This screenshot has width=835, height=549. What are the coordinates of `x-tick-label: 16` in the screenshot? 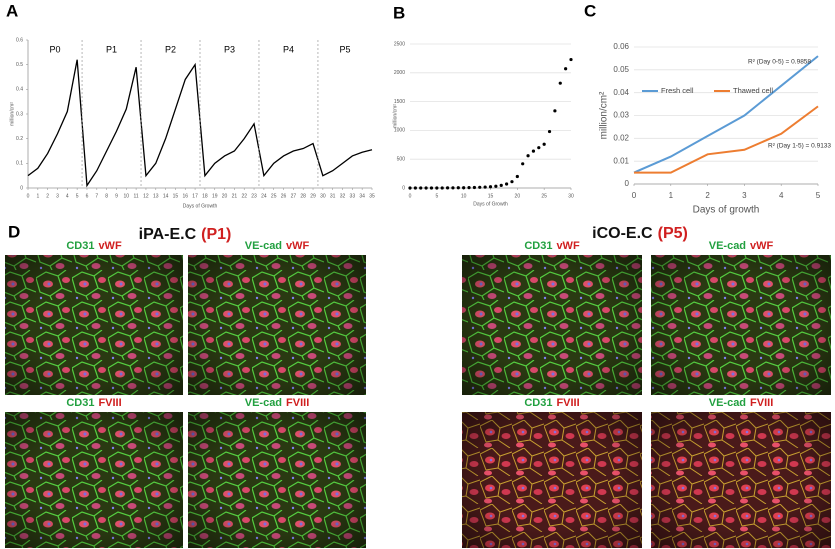 It's located at (185, 196).